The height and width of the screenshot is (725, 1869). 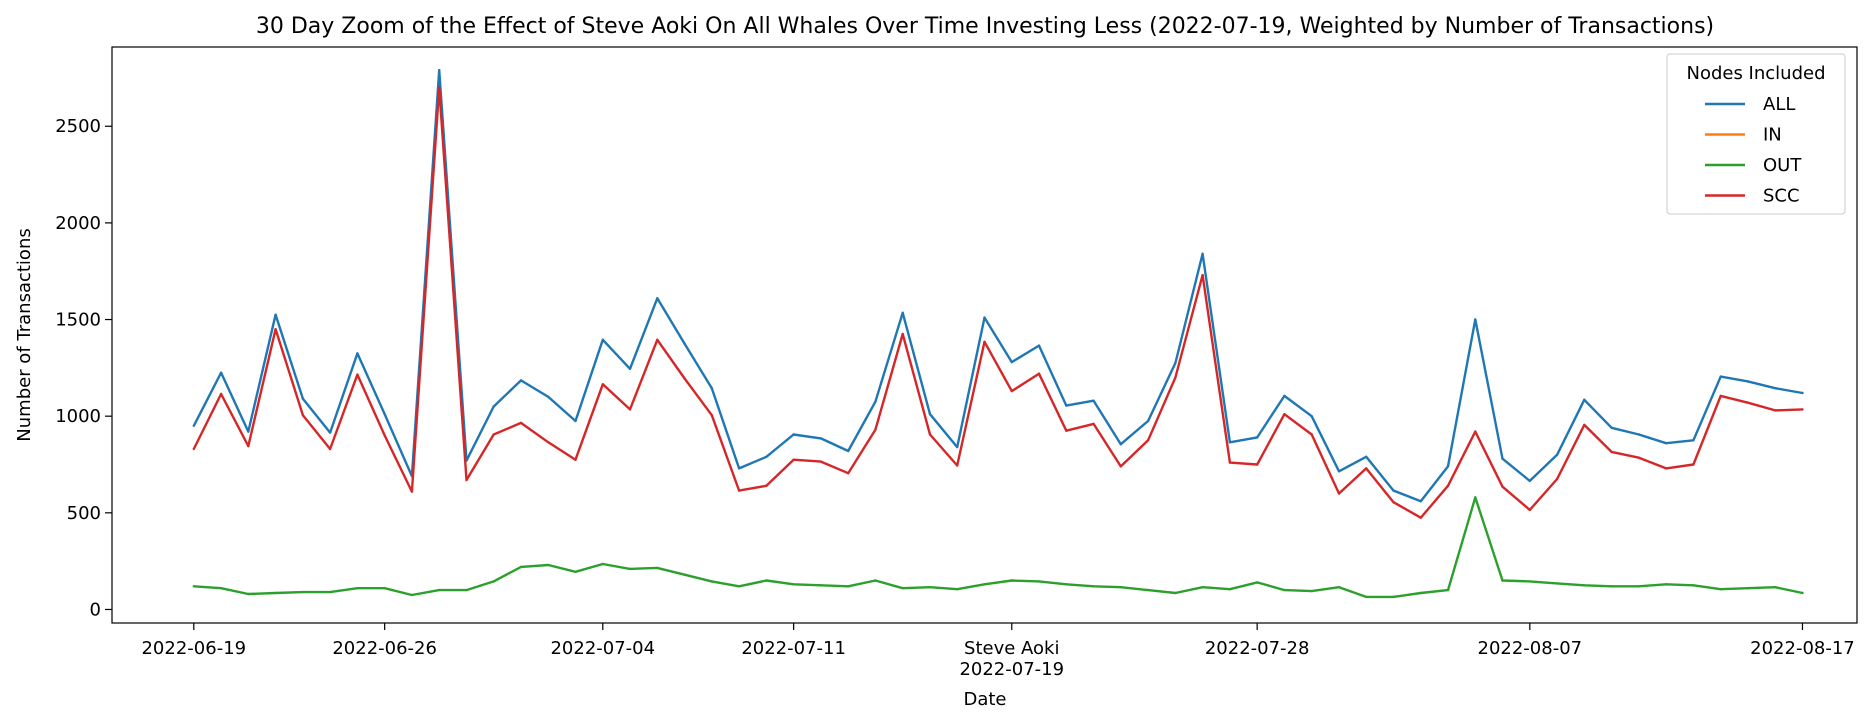 What do you see at coordinates (193, 648) in the screenshot?
I see `x-tick-label: 2022-06-19` at bounding box center [193, 648].